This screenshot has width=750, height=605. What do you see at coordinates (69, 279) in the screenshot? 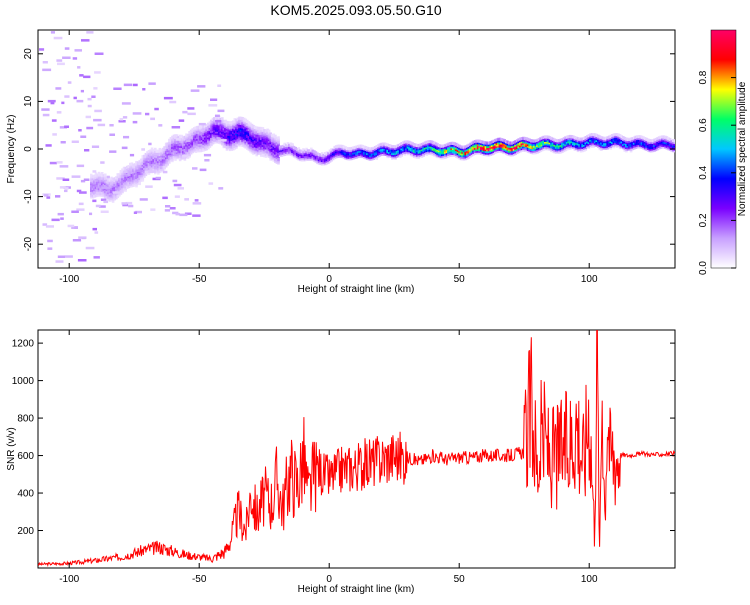
I see `x-tick-label: -100` at bounding box center [69, 279].